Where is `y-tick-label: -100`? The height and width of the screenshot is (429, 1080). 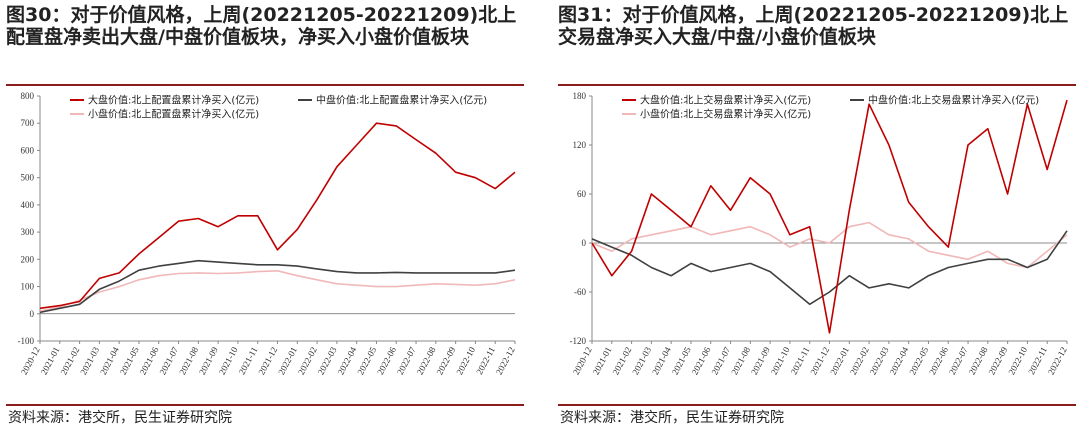
y-tick-label: -100 is located at coordinates (26, 341).